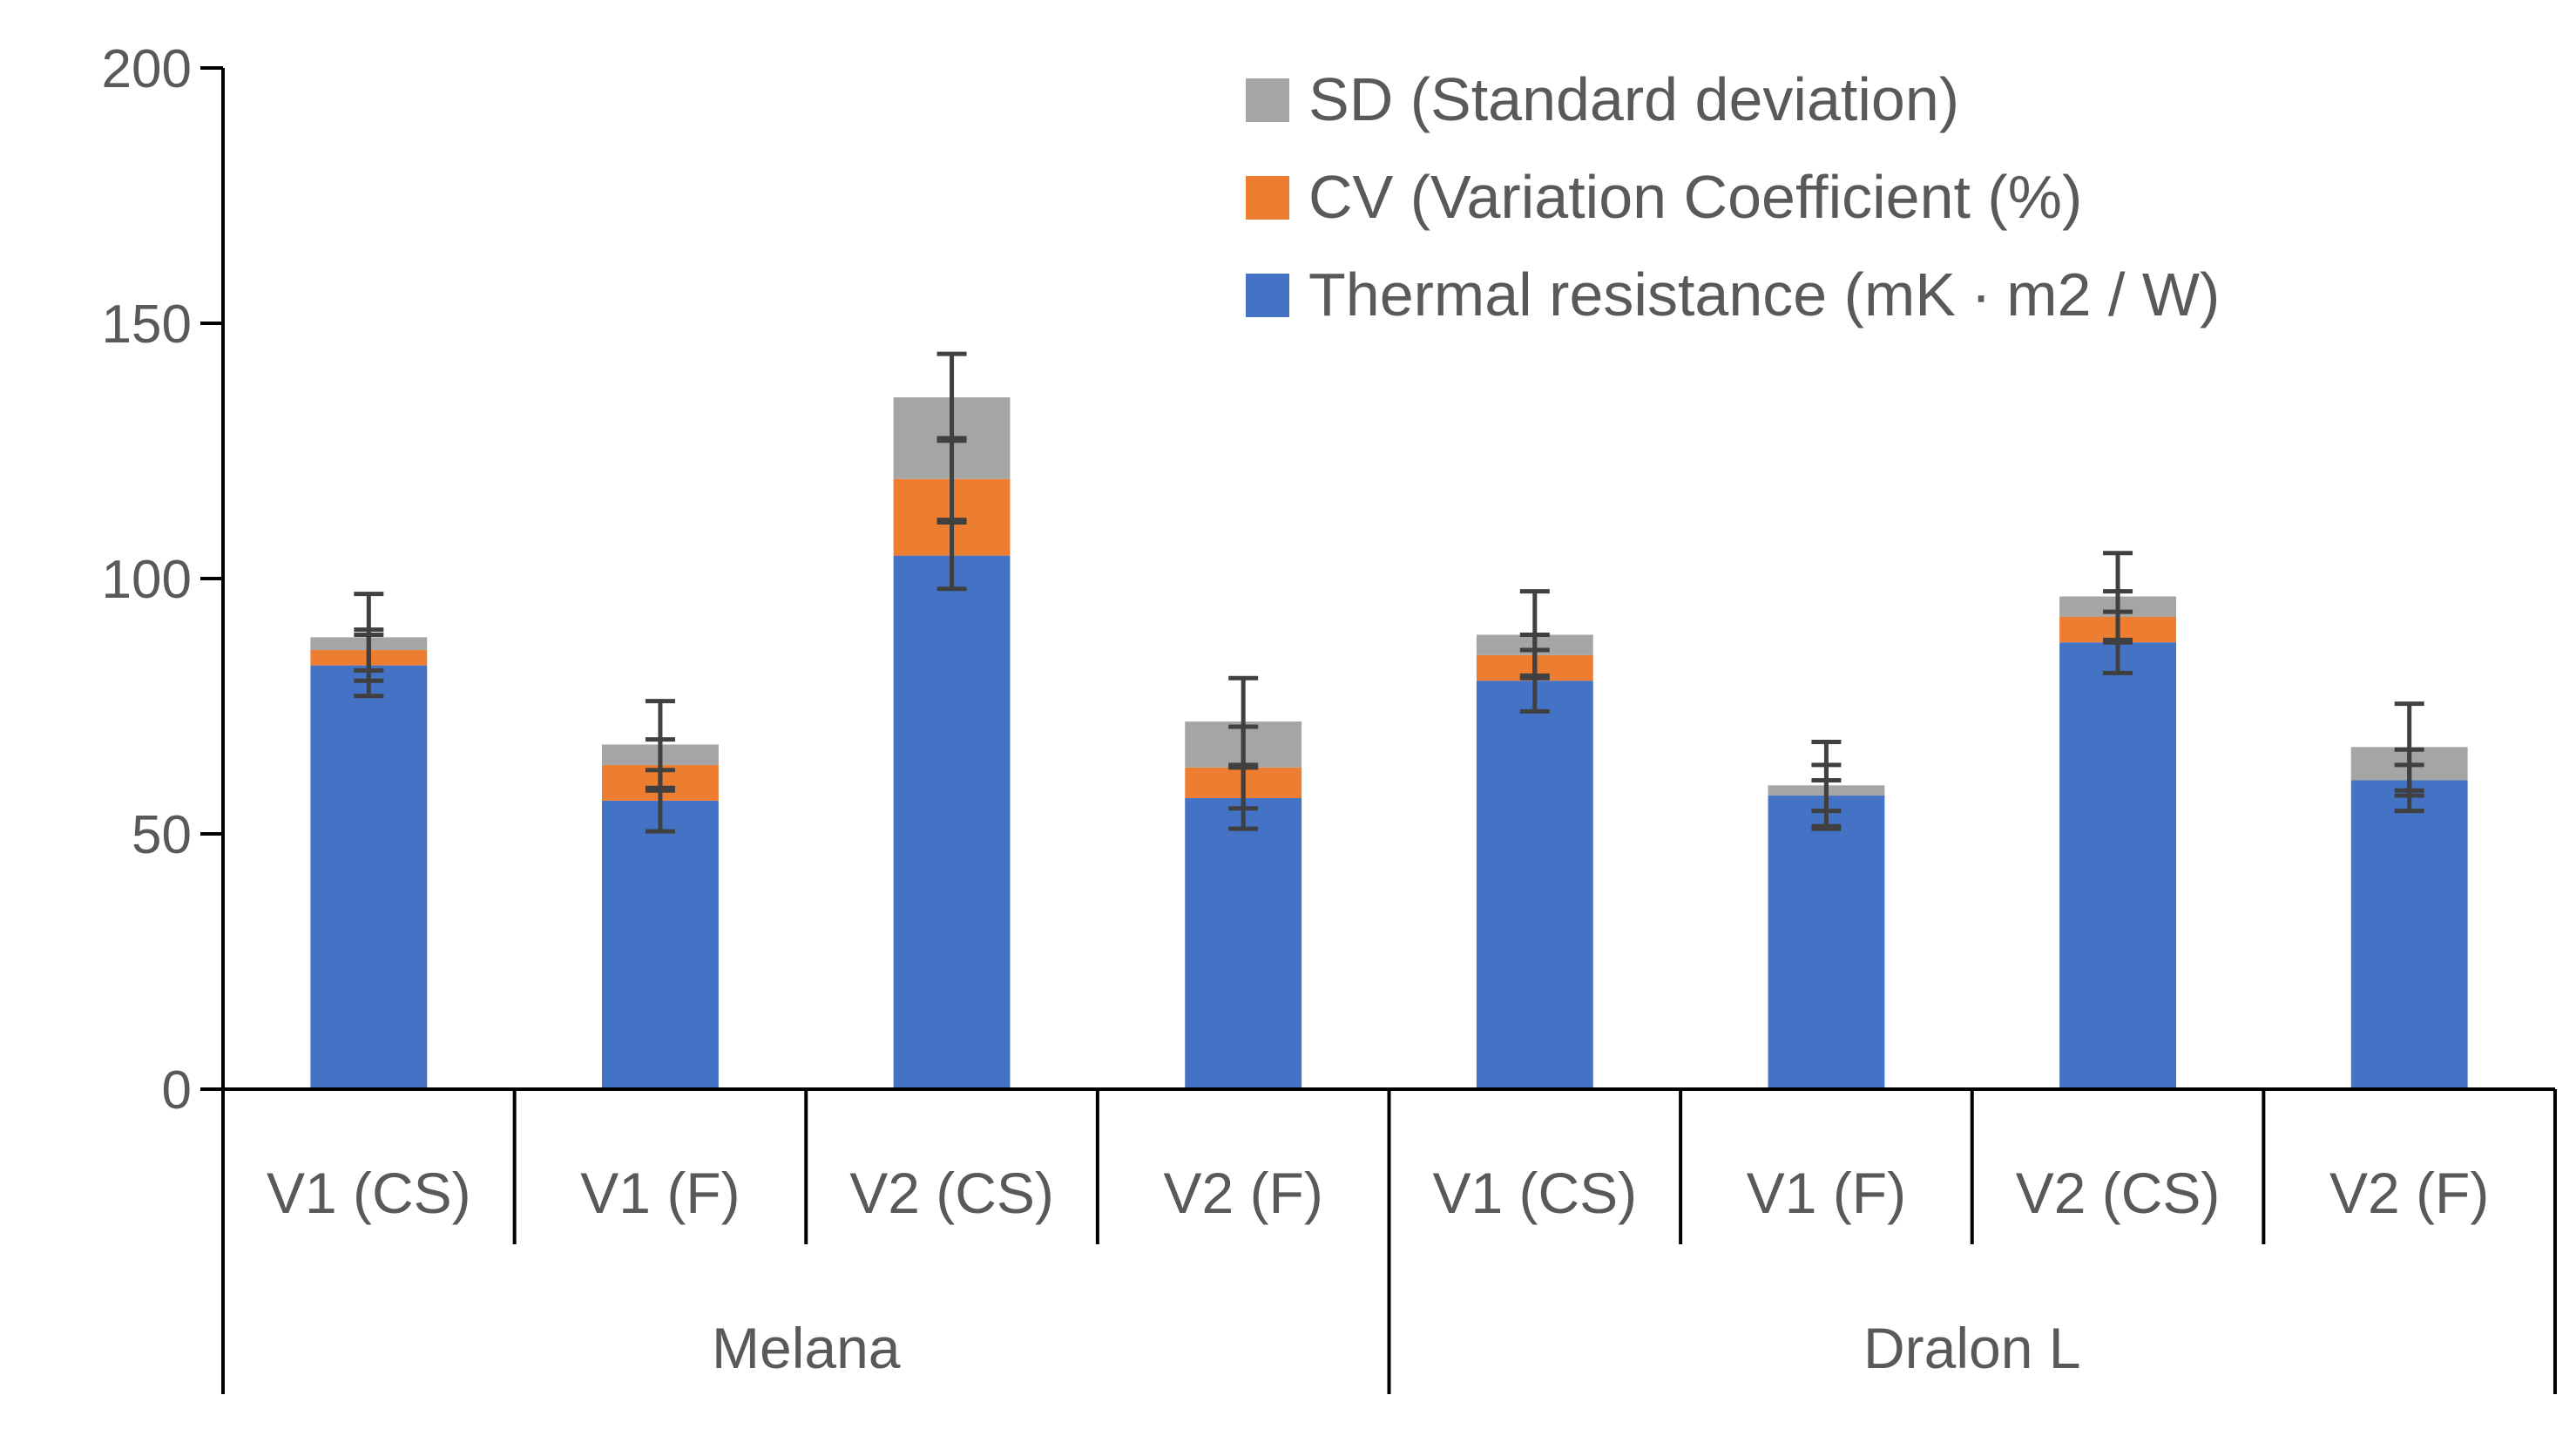 This screenshot has width=2576, height=1429. I want to click on y-tick-label: 0, so click(177, 1090).